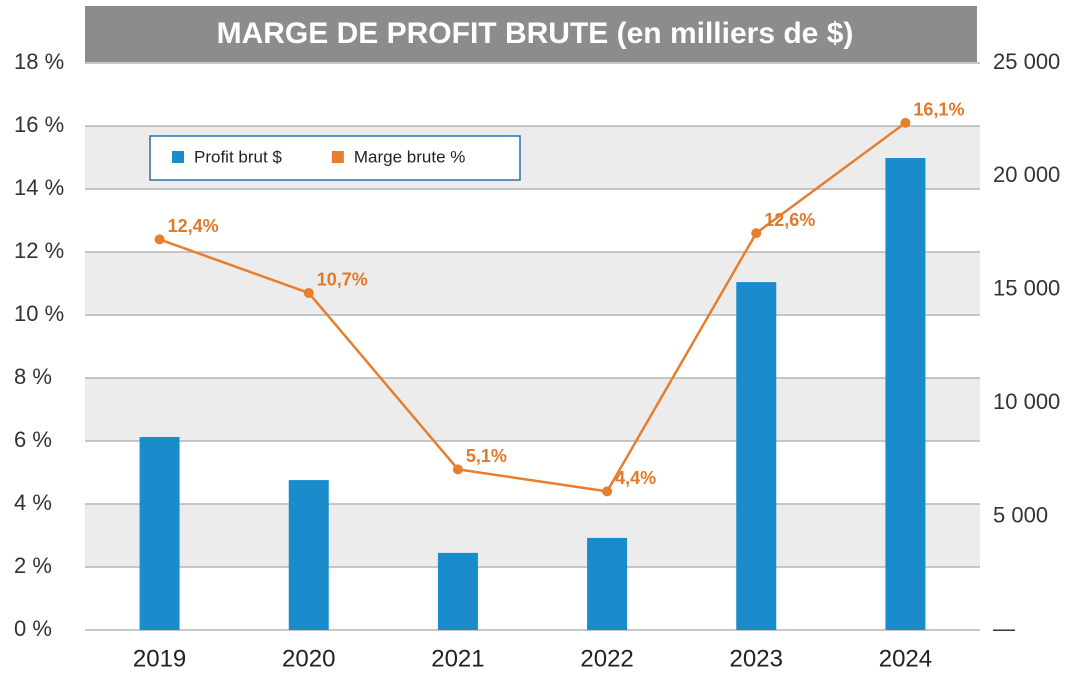  Describe the element at coordinates (39, 124) in the screenshot. I see `y-tick-label: 16 %` at that location.